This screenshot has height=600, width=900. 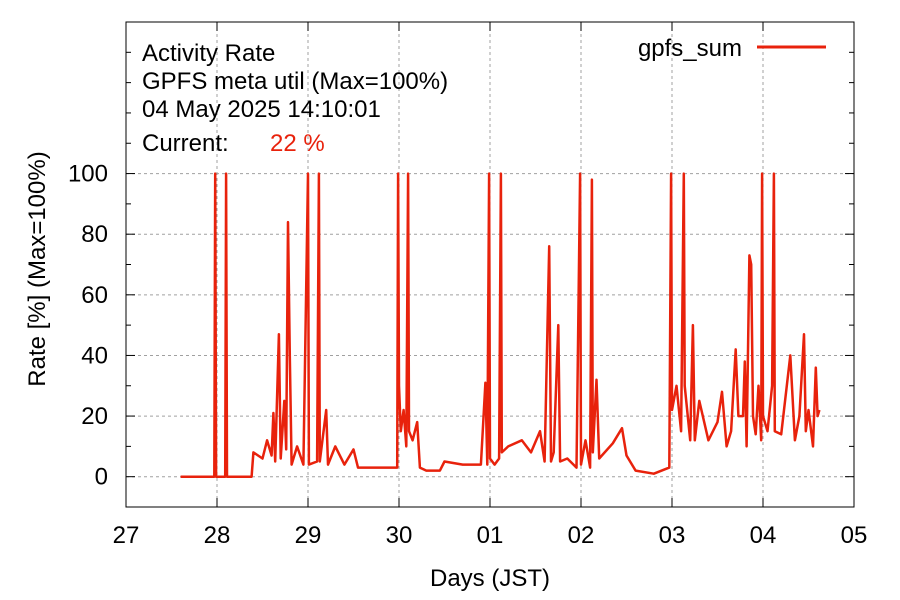 I want to click on legend-series-name: gpfs_sum, so click(x=690, y=48).